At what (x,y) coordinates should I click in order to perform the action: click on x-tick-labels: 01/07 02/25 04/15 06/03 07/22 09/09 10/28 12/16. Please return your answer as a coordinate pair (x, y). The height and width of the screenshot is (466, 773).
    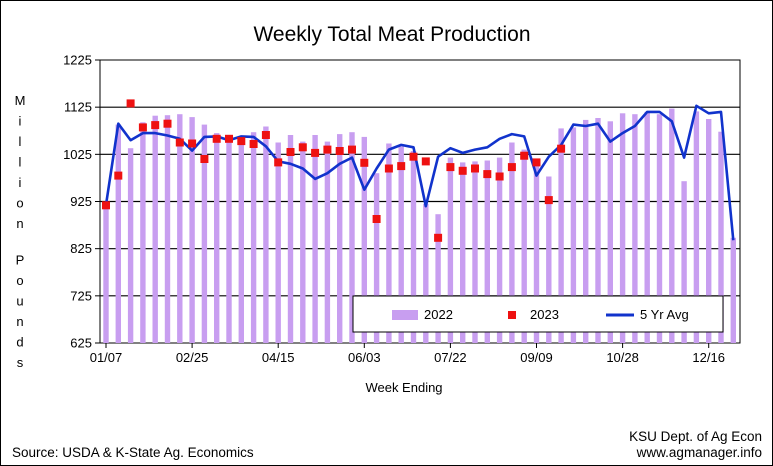
    Looking at the image, I should click on (407, 357).